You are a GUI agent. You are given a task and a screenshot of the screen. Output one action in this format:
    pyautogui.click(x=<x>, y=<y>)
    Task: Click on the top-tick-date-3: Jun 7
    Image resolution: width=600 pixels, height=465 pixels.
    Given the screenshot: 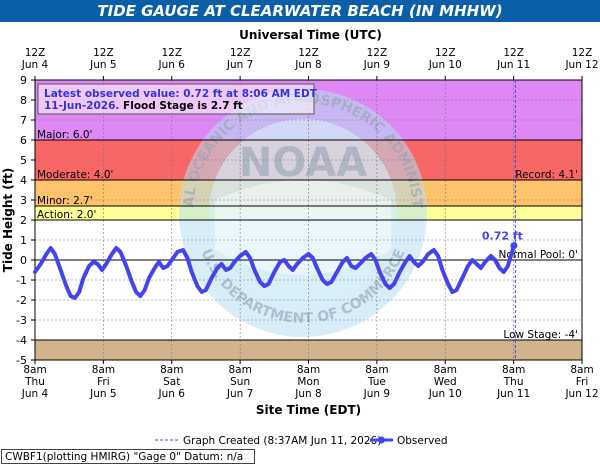 What is the action you would take?
    pyautogui.click(x=239, y=65)
    